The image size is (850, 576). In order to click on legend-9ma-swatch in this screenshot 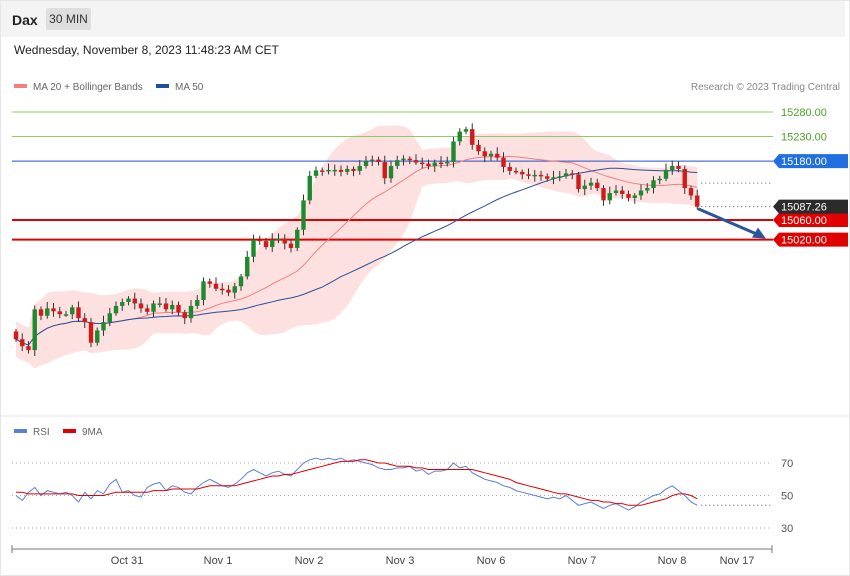, I will do `click(69, 431)`.